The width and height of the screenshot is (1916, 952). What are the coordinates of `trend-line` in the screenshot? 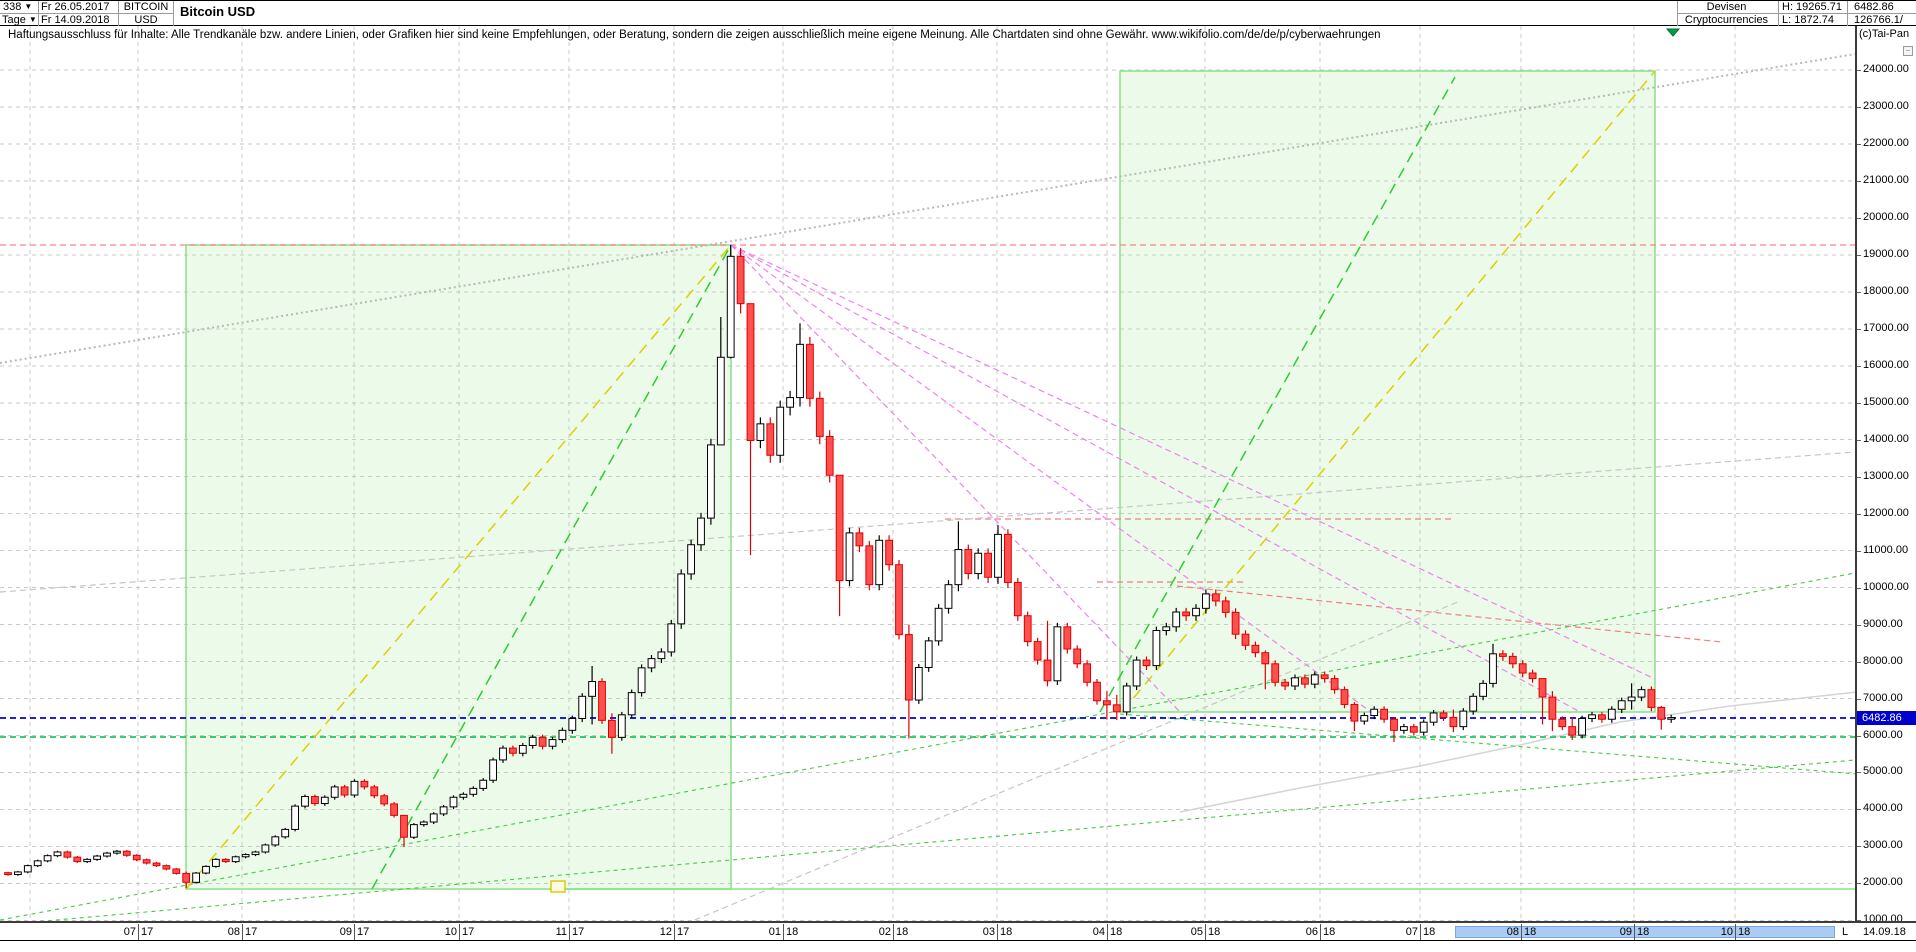 It's located at (1488, 744).